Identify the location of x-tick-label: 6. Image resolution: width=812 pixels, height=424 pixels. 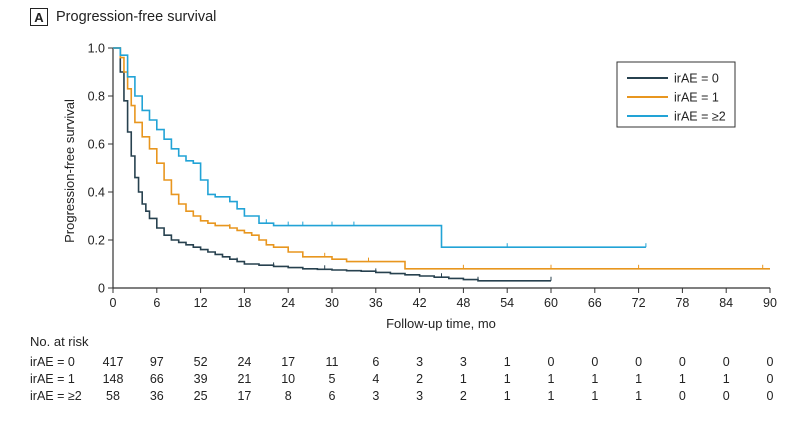
(156, 303).